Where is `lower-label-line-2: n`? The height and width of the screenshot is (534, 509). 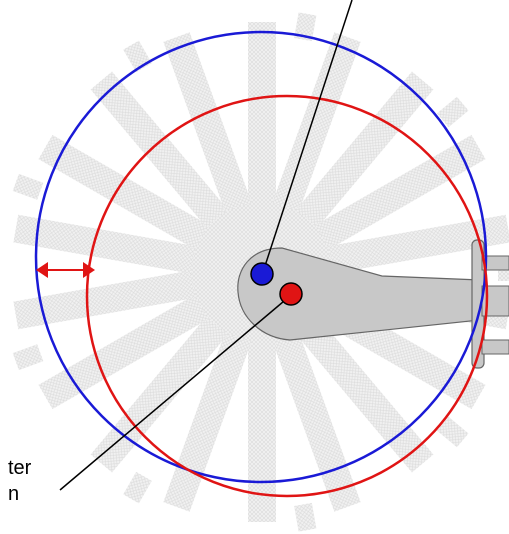
lower-label-line-2: n is located at coordinates (13, 494).